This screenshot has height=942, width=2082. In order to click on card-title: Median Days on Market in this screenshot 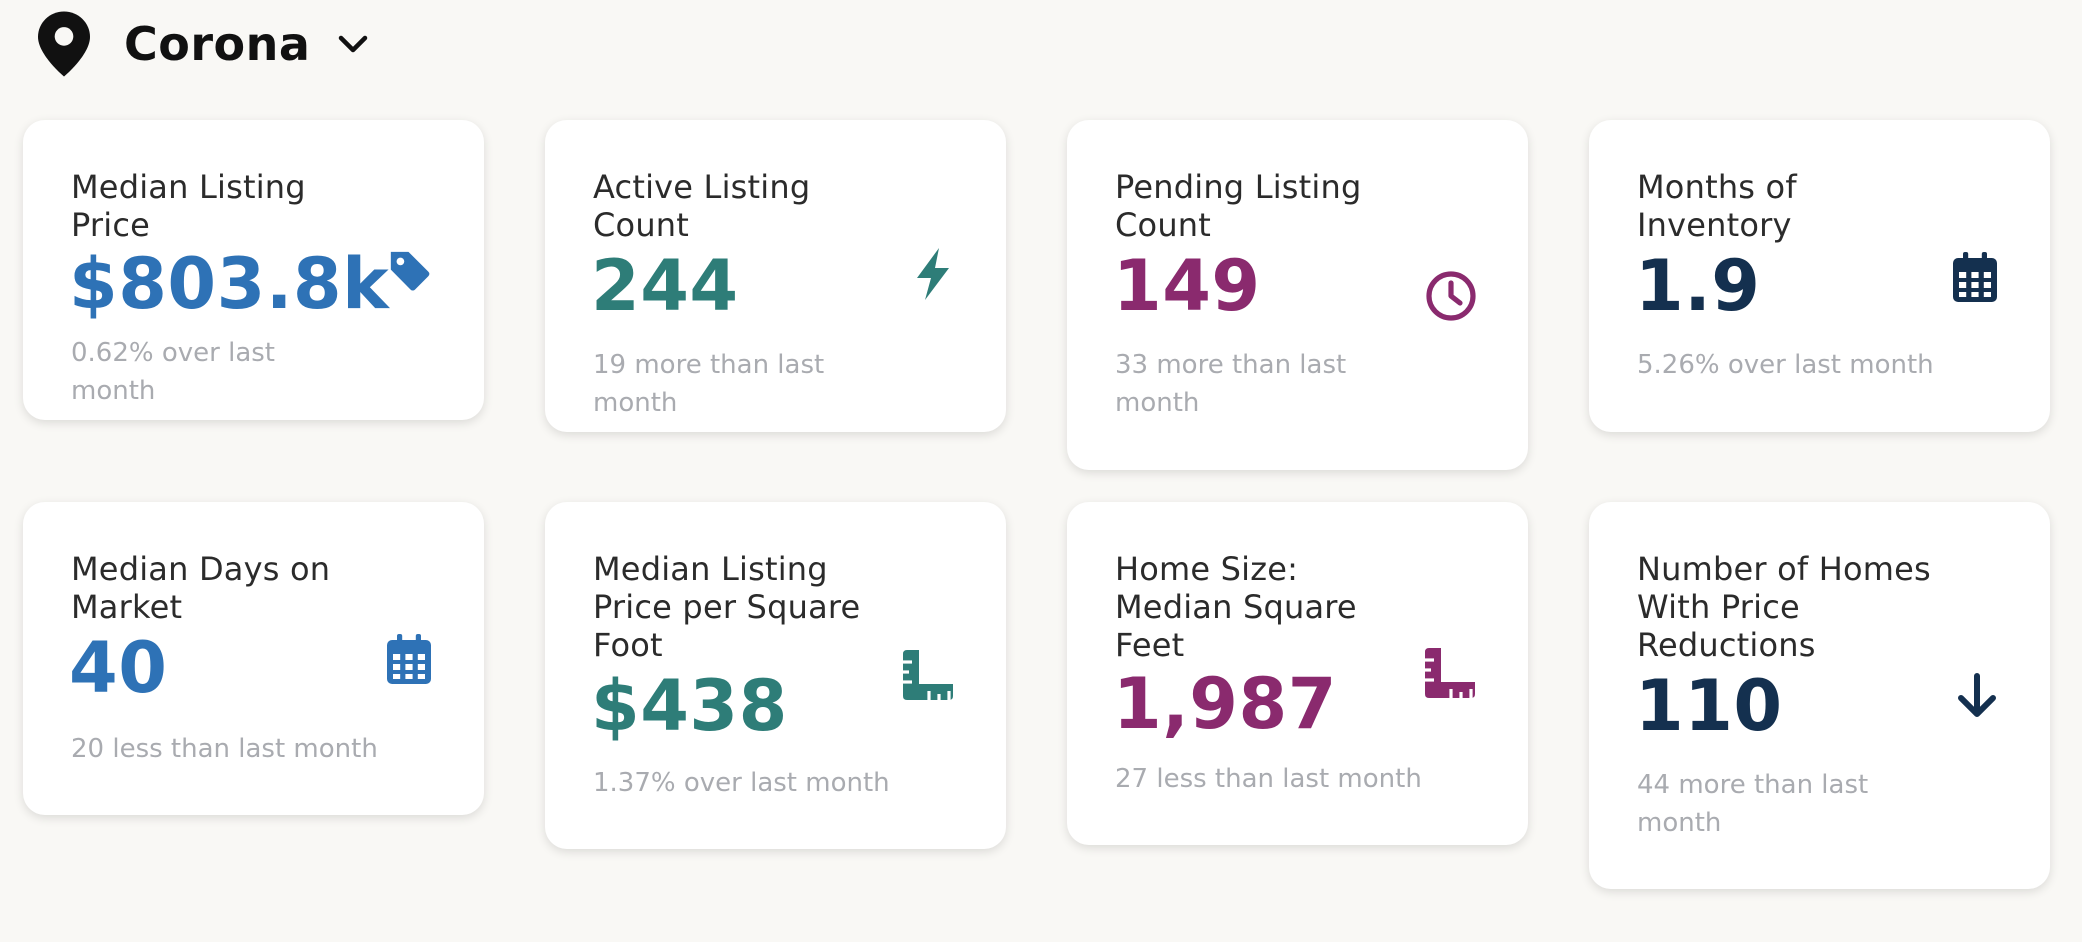, I will do `click(201, 588)`.